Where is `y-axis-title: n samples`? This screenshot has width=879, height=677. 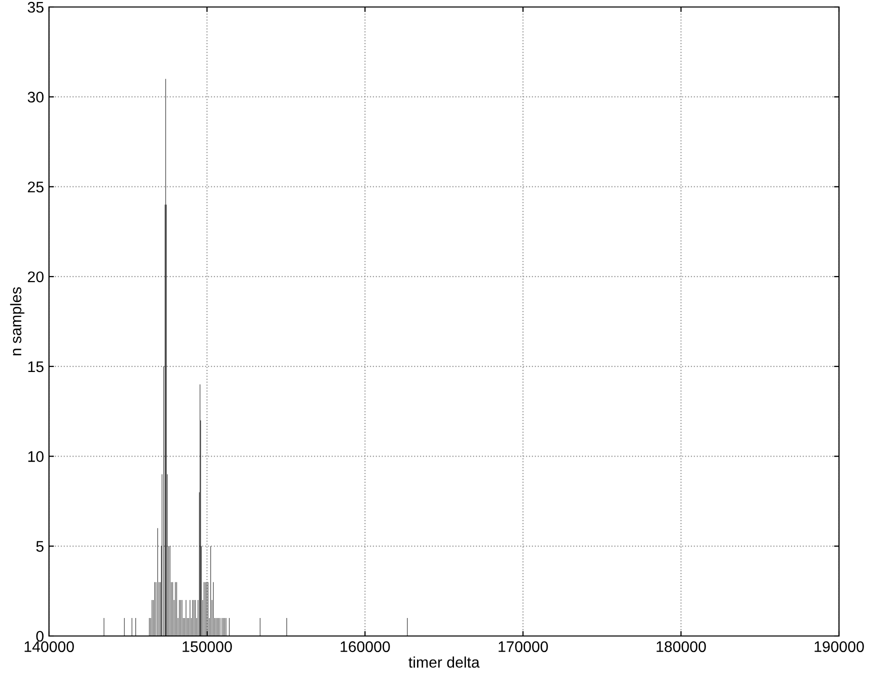
y-axis-title: n samples is located at coordinates (17, 321).